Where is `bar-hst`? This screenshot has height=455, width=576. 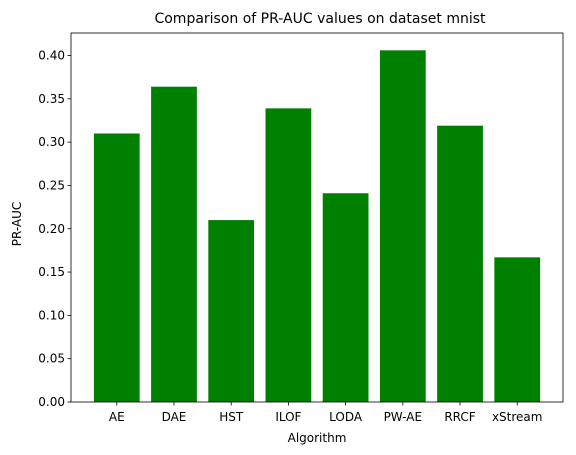
bar-hst is located at coordinates (231, 311).